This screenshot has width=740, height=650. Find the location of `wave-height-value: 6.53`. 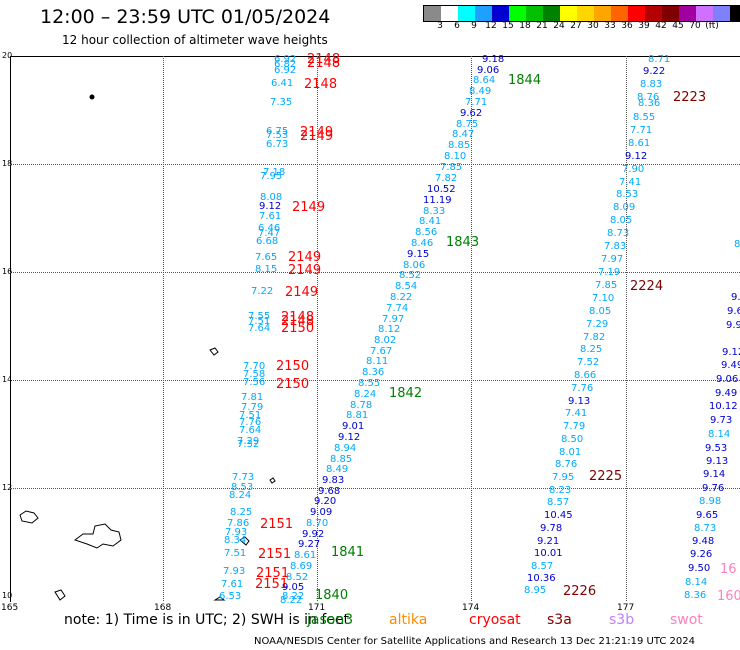

wave-height-value: 6.53 is located at coordinates (230, 596).